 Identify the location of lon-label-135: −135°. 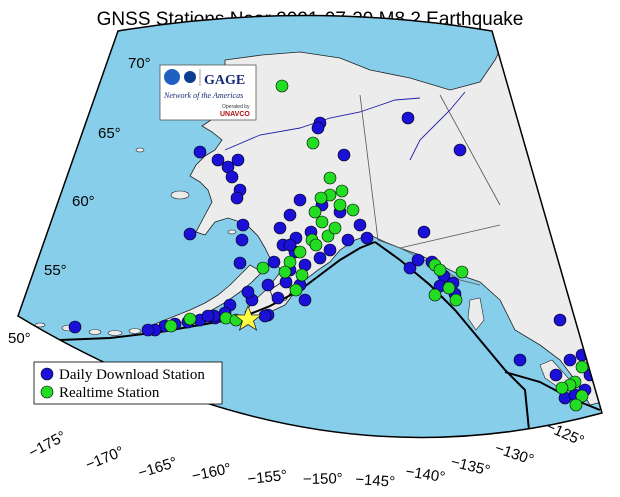
(470, 466).